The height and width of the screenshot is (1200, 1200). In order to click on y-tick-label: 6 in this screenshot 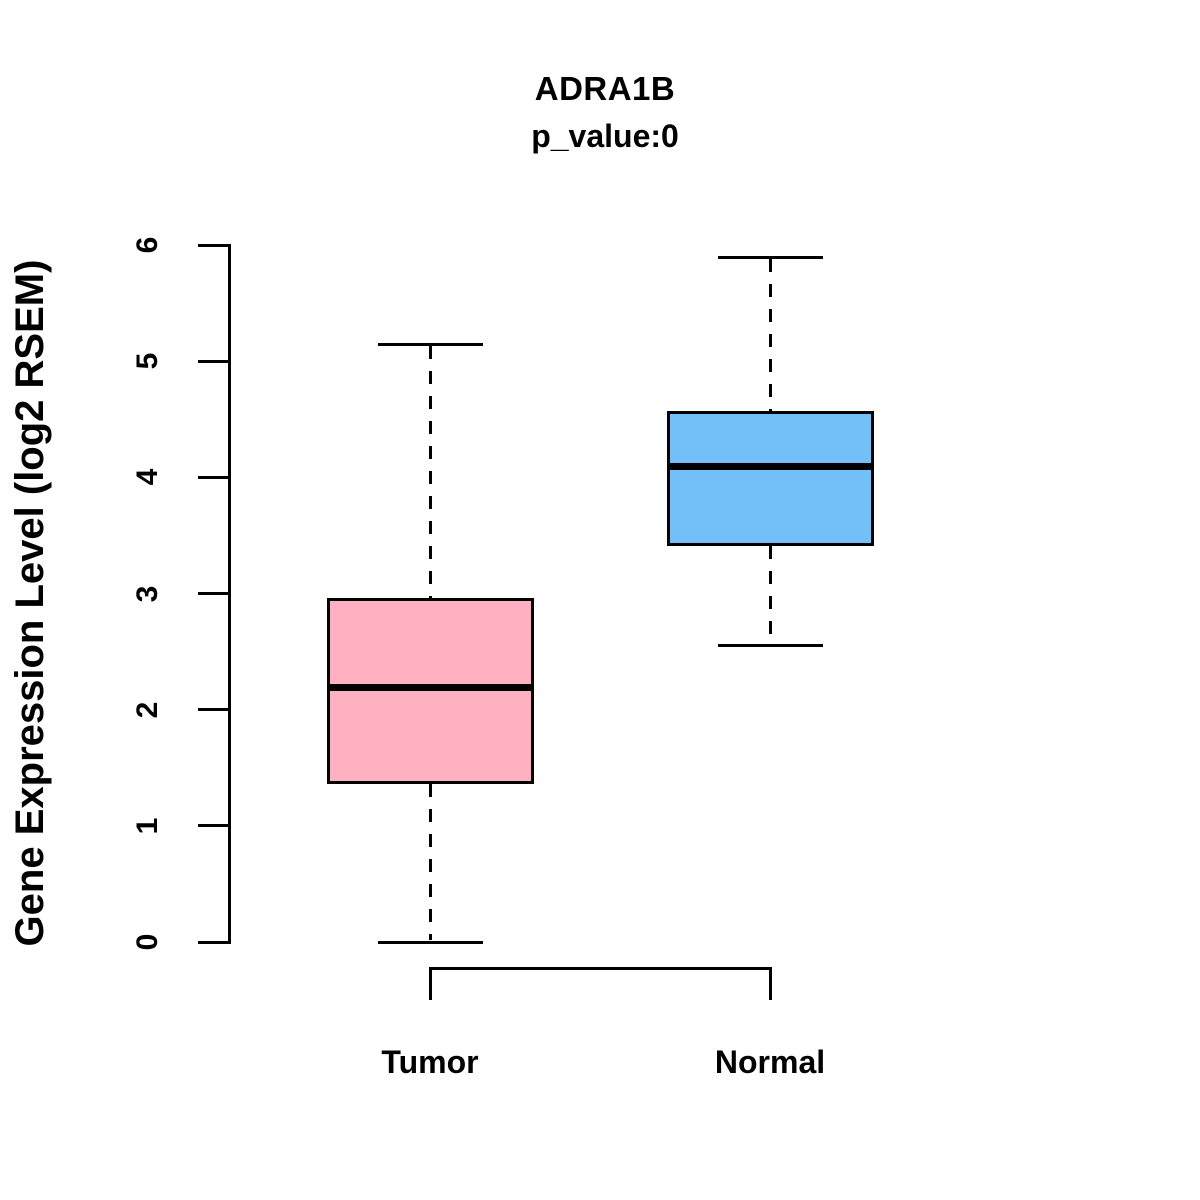, I will do `click(147, 245)`.